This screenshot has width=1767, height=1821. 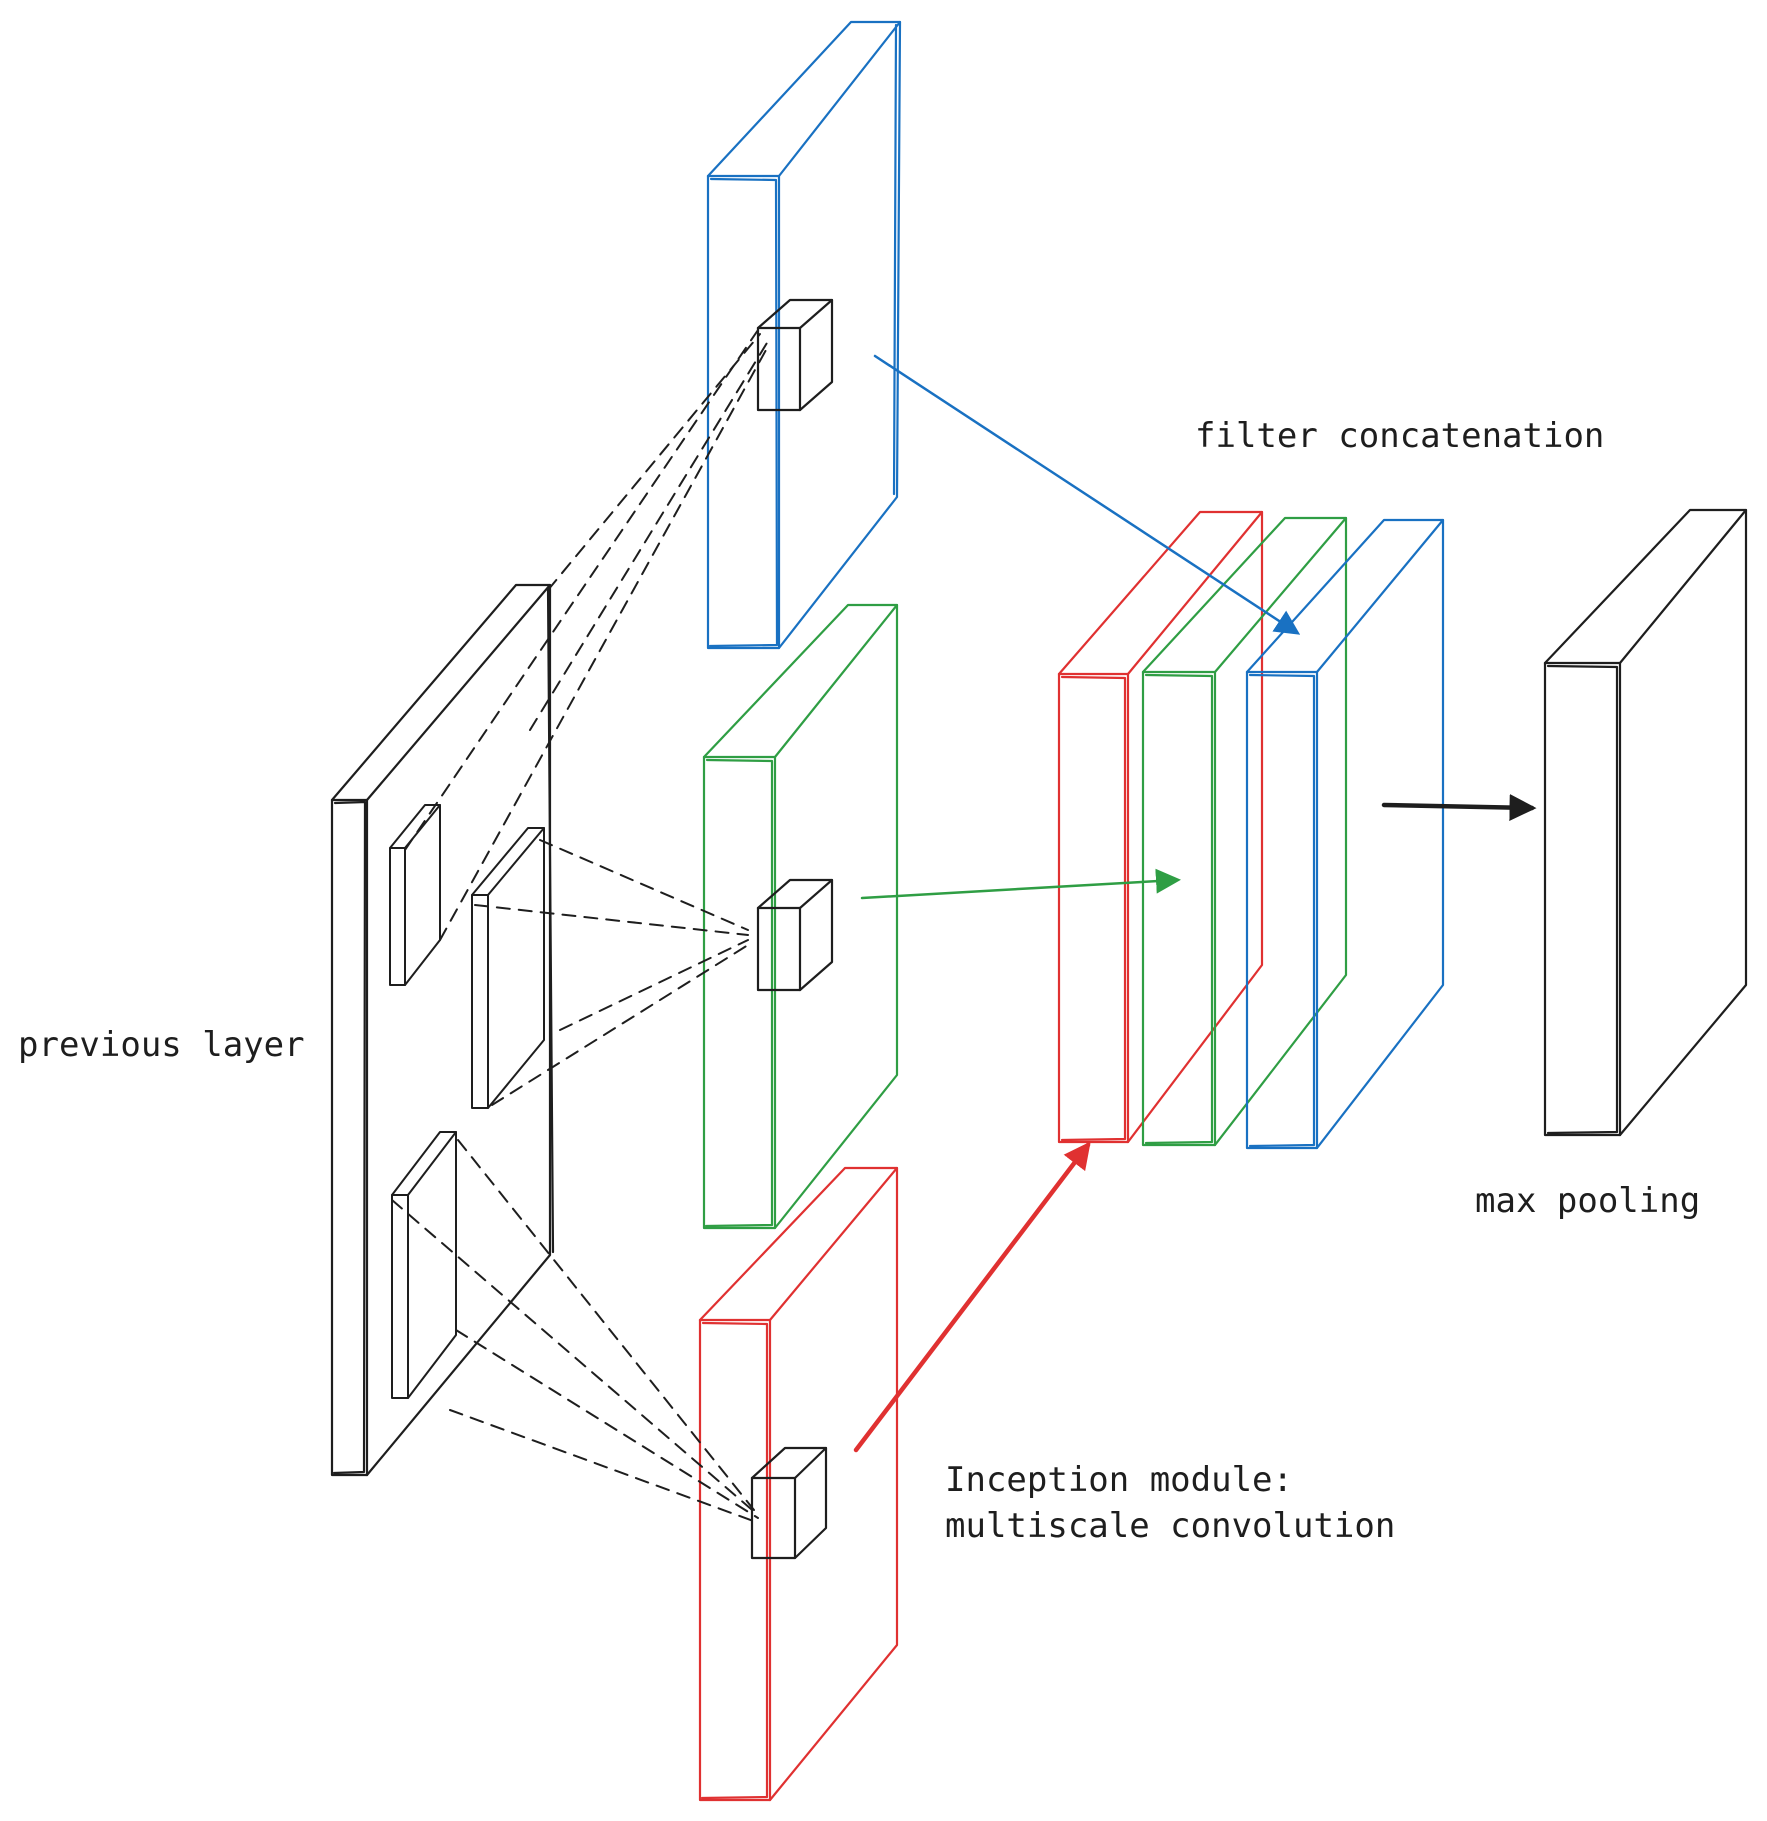 I want to click on kernel-cubes, so click(x=792, y=929).